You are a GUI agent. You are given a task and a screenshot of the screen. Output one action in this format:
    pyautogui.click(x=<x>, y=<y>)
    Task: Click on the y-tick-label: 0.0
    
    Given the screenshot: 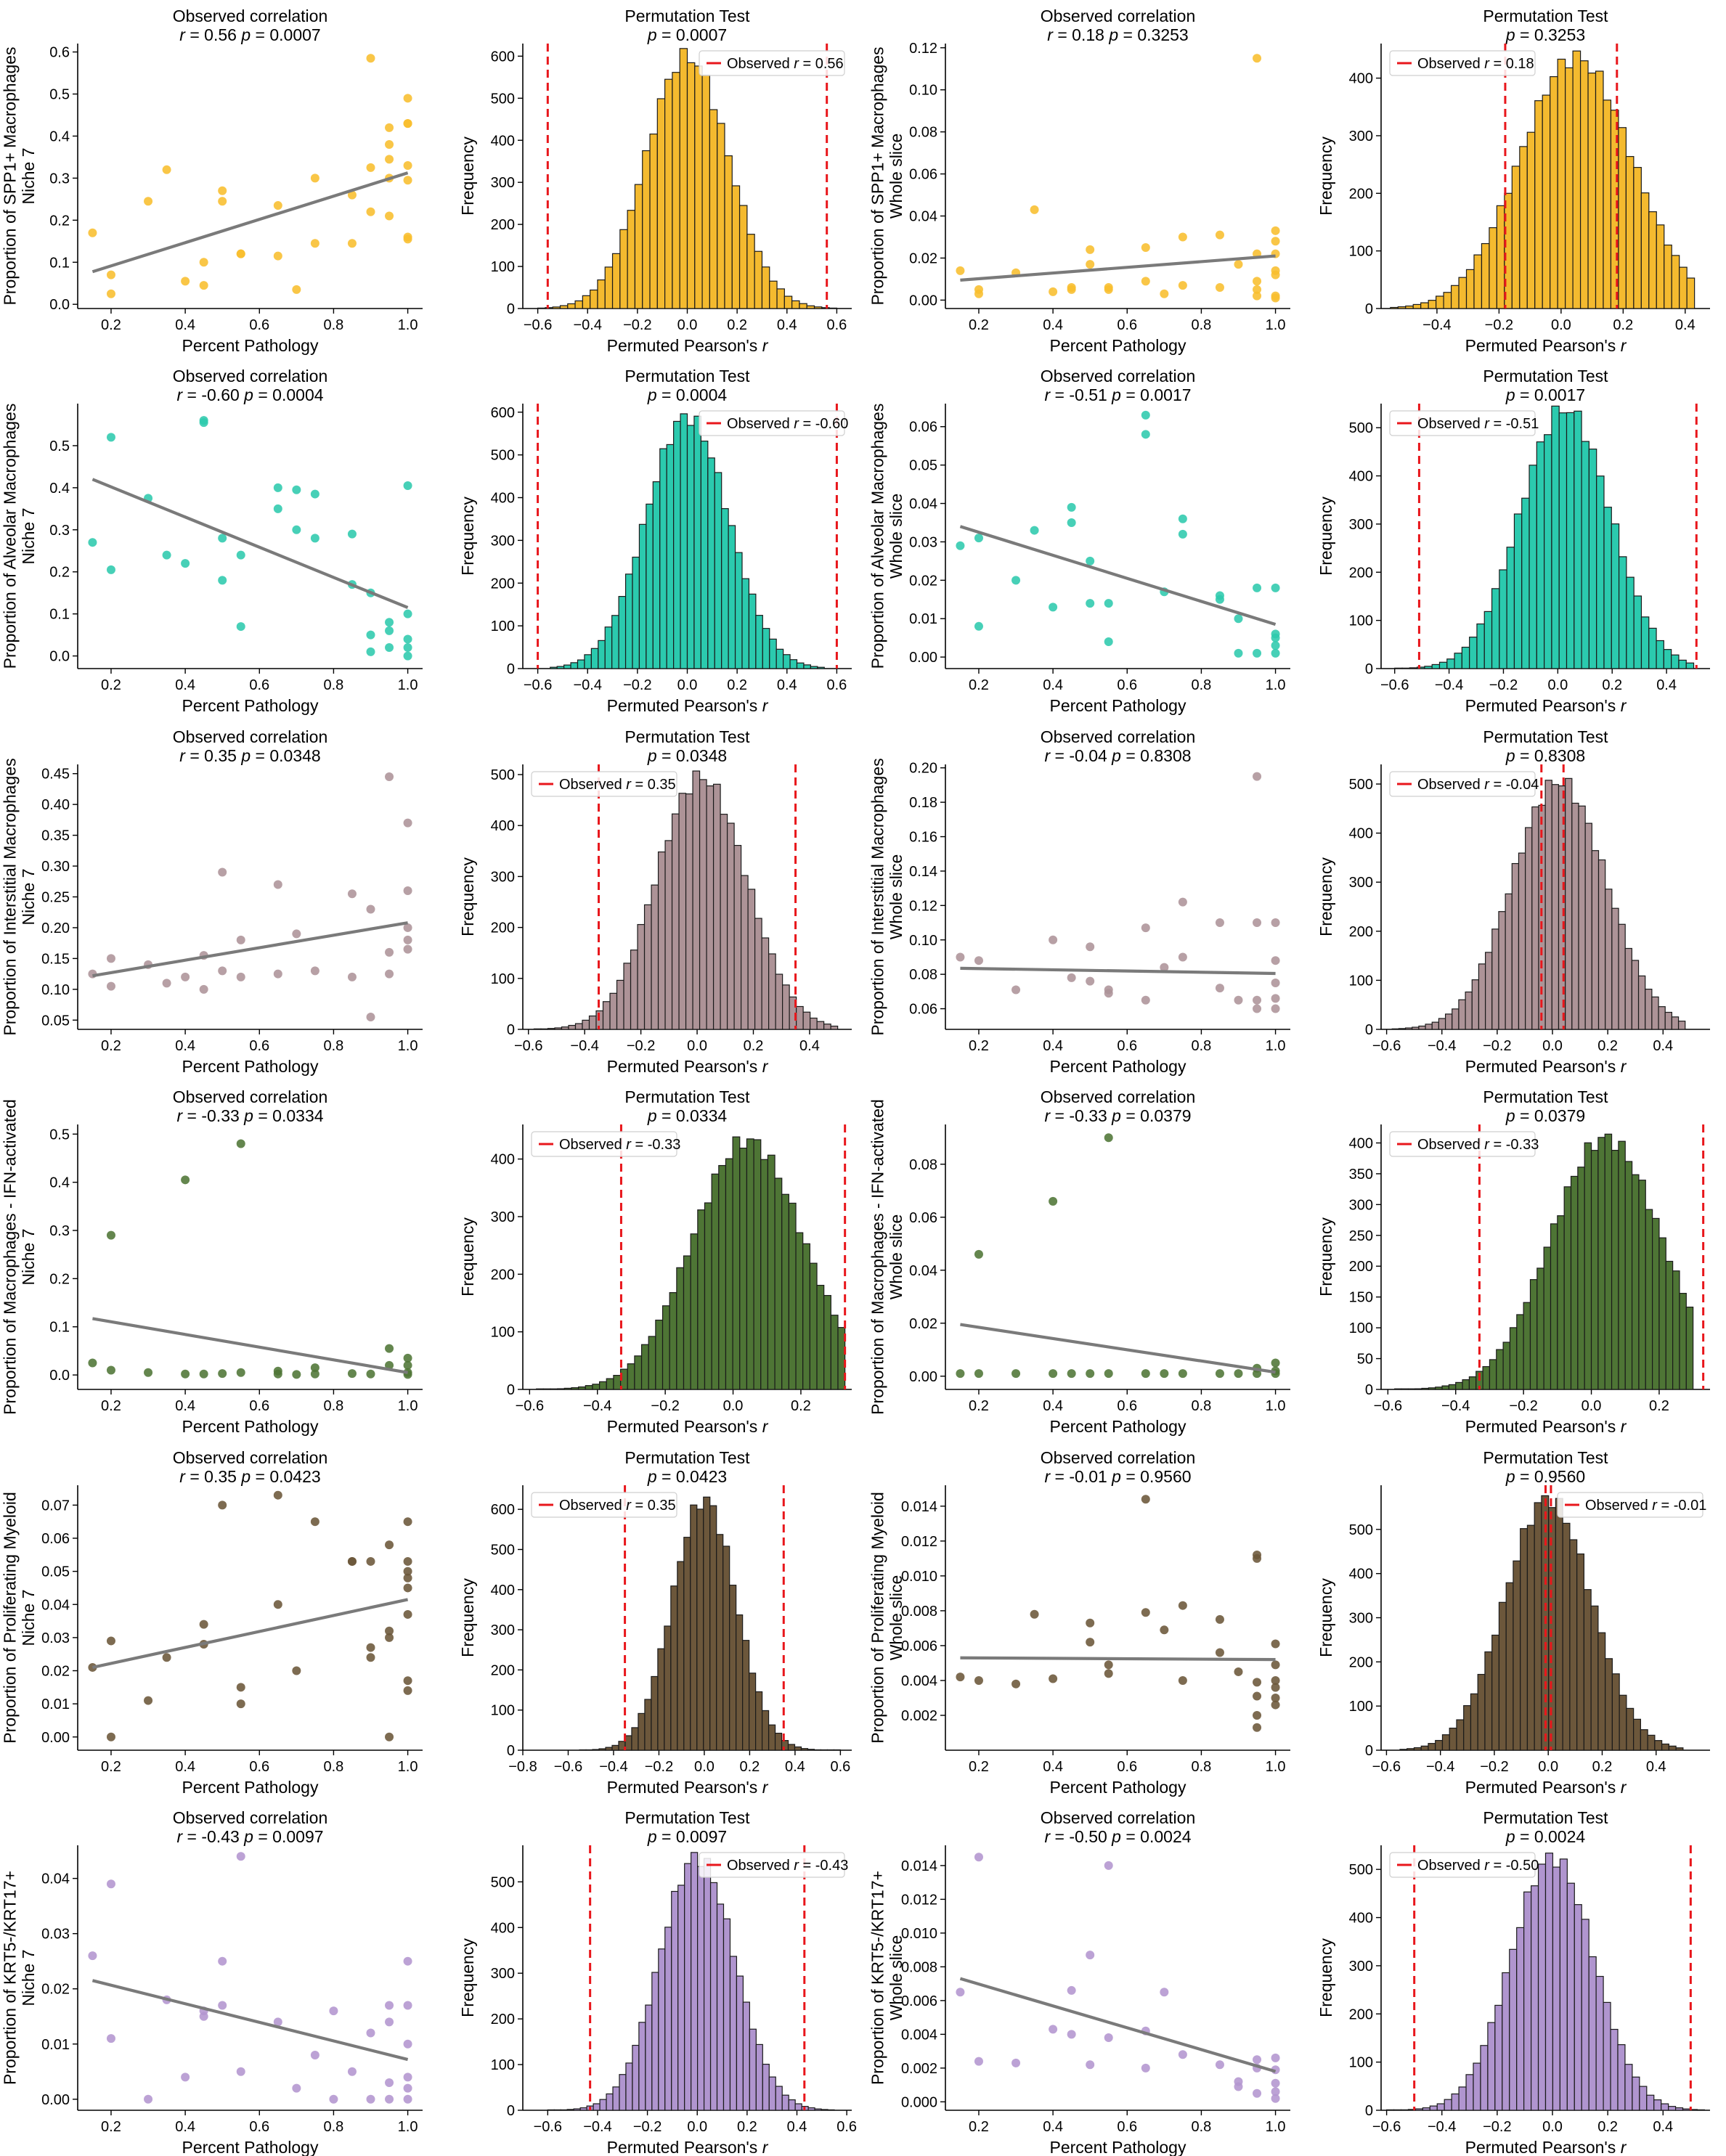 What is the action you would take?
    pyautogui.click(x=59, y=1376)
    